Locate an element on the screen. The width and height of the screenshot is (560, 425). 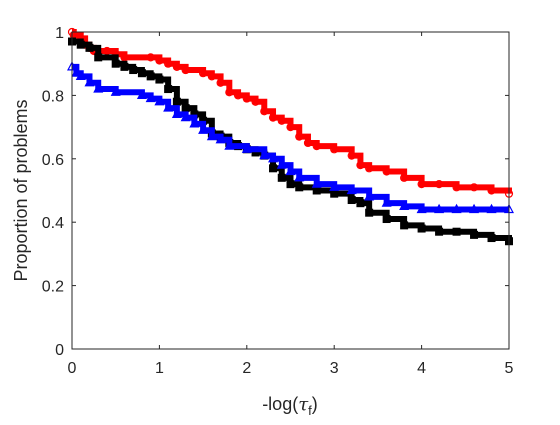
y-tick-label: 0 is located at coordinates (59, 350).